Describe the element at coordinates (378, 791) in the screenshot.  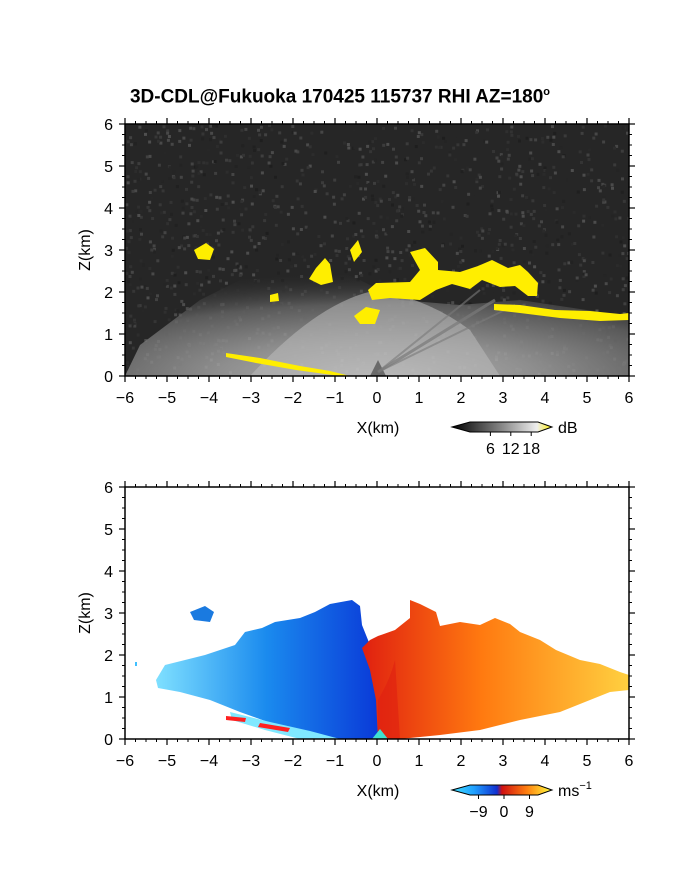
I see `velocity-x-axis-title: X(km)` at that location.